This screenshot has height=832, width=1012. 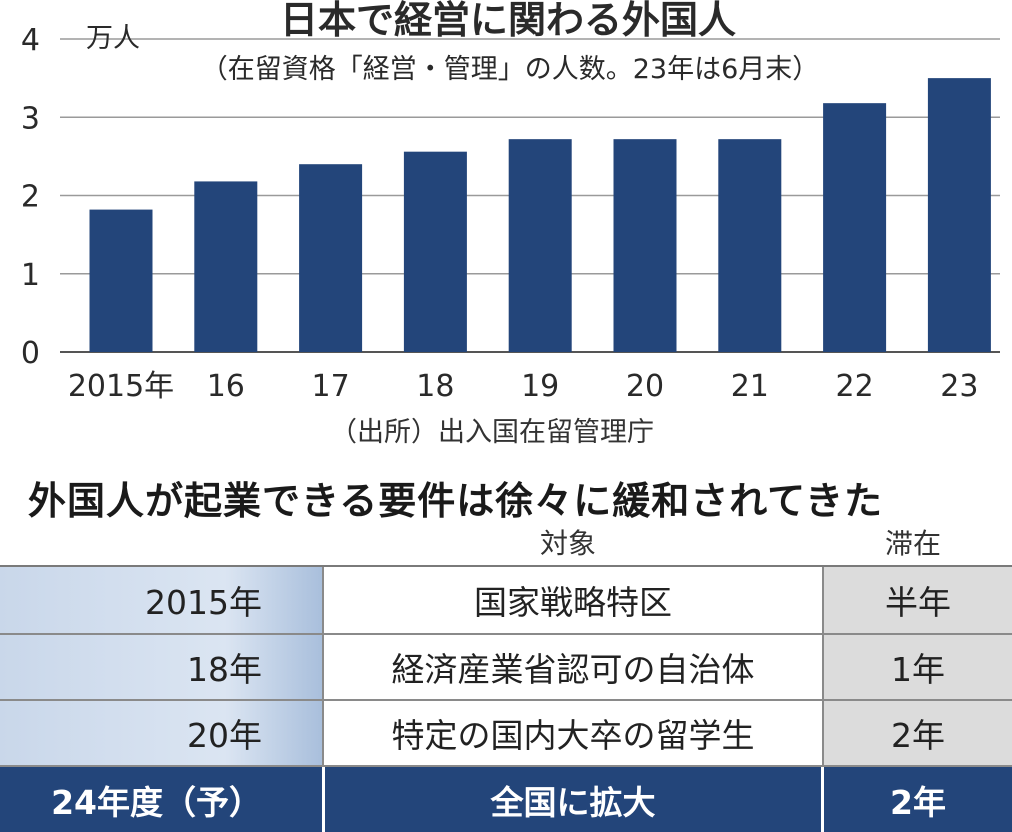 What do you see at coordinates (455, 501) in the screenshot?
I see `table-title: 外国人が起業できる要件は徐々に緩和されてきた` at bounding box center [455, 501].